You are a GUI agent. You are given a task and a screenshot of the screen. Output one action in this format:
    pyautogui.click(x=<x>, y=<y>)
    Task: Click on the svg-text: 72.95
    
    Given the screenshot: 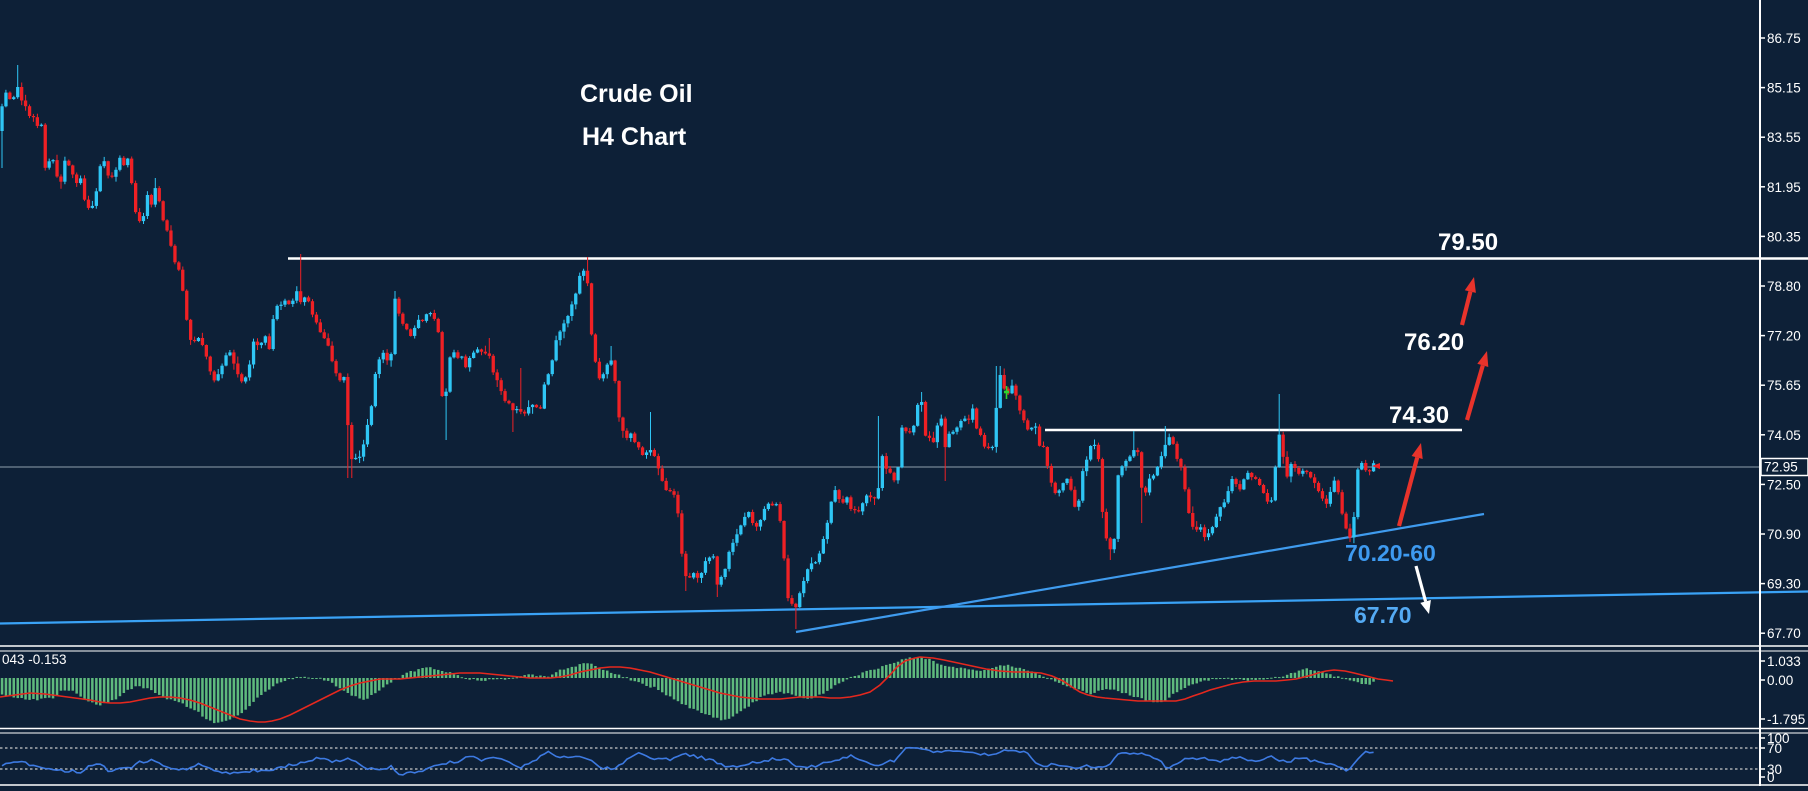 What is the action you would take?
    pyautogui.click(x=1781, y=467)
    